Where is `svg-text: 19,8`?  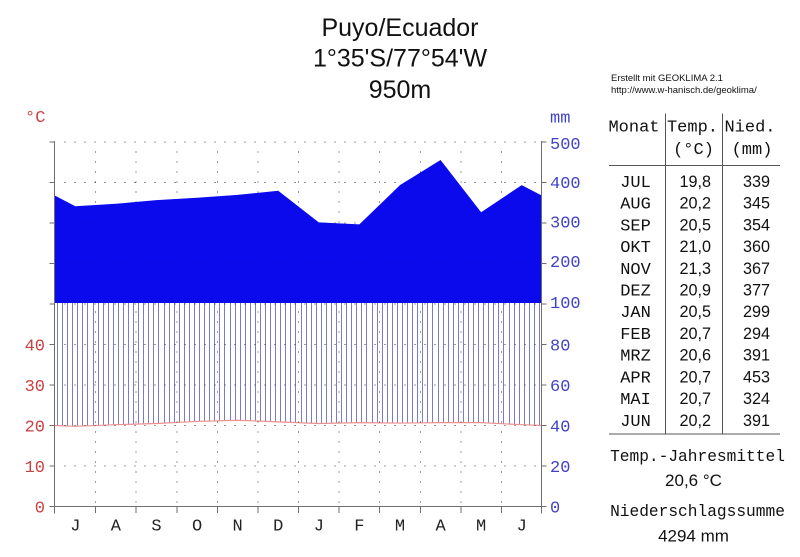 svg-text: 19,8 is located at coordinates (695, 182).